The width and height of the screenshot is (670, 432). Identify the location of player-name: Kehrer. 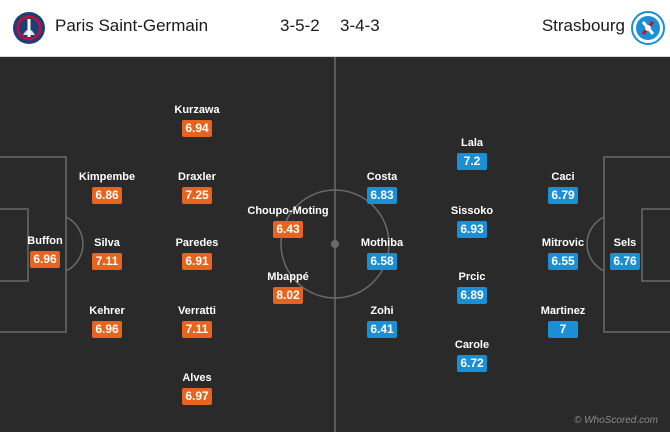
(107, 311).